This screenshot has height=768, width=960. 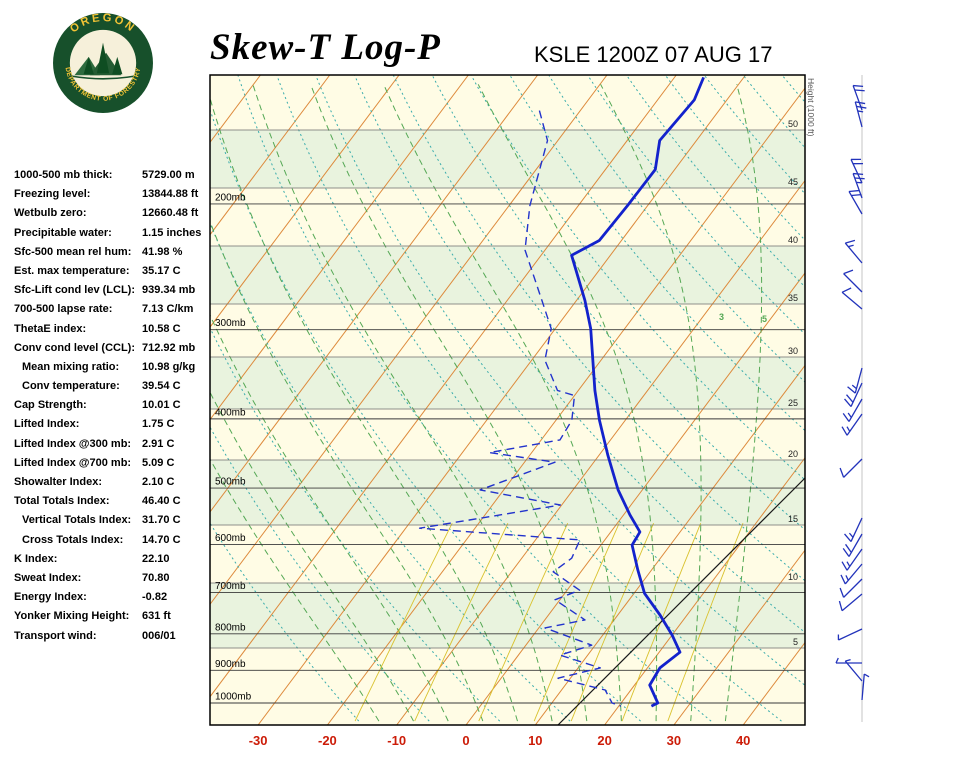 I want to click on height-label: 40, so click(x=793, y=240).